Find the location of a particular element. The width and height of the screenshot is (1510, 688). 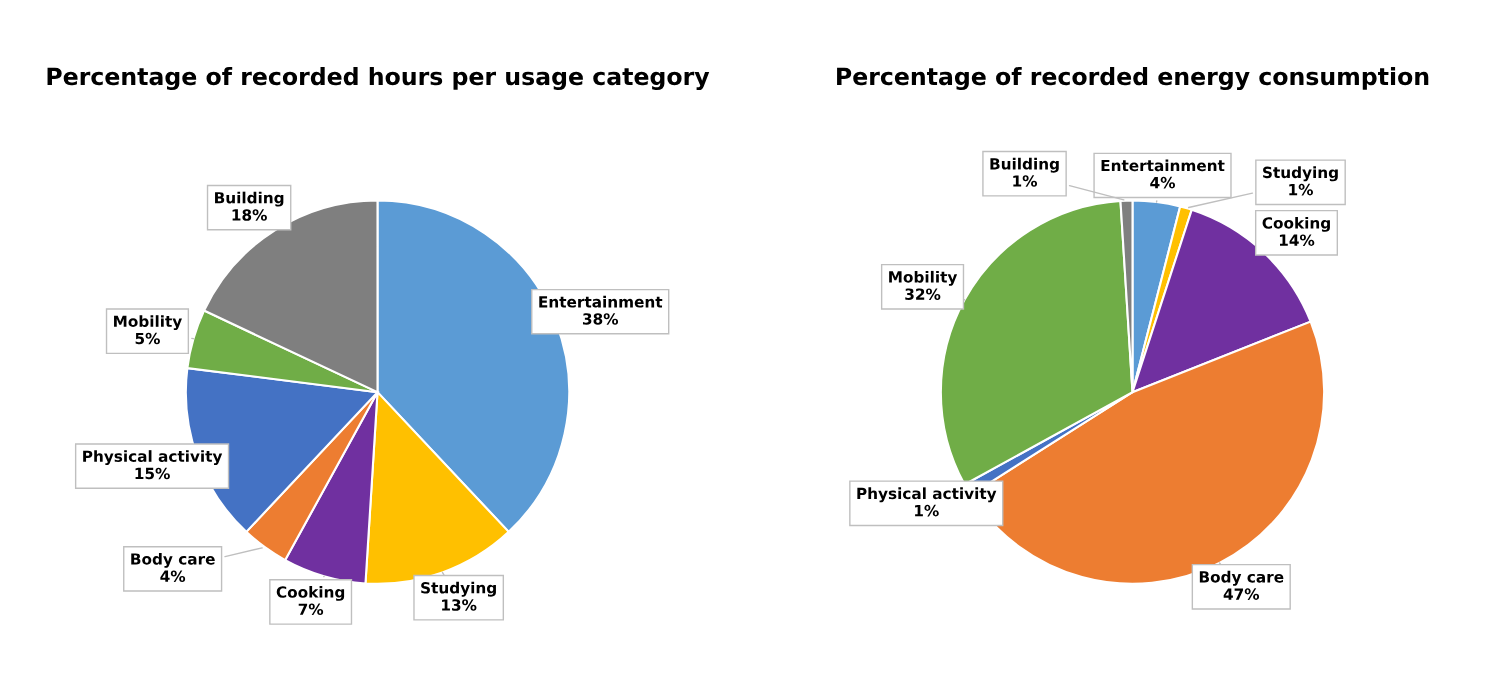

data-label: 38% is located at coordinates (600, 319).